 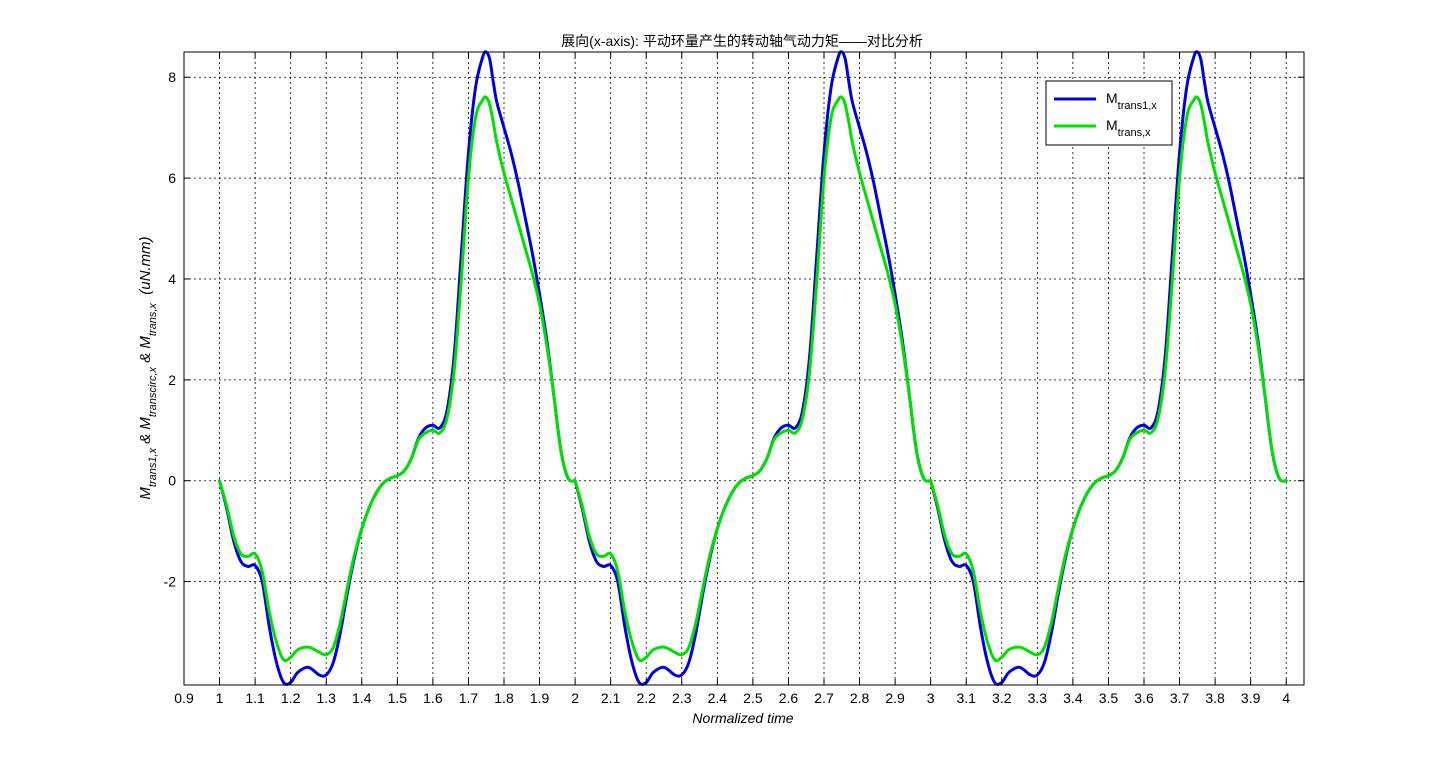 What do you see at coordinates (895, 698) in the screenshot?
I see `x-tick-label: 2.9` at bounding box center [895, 698].